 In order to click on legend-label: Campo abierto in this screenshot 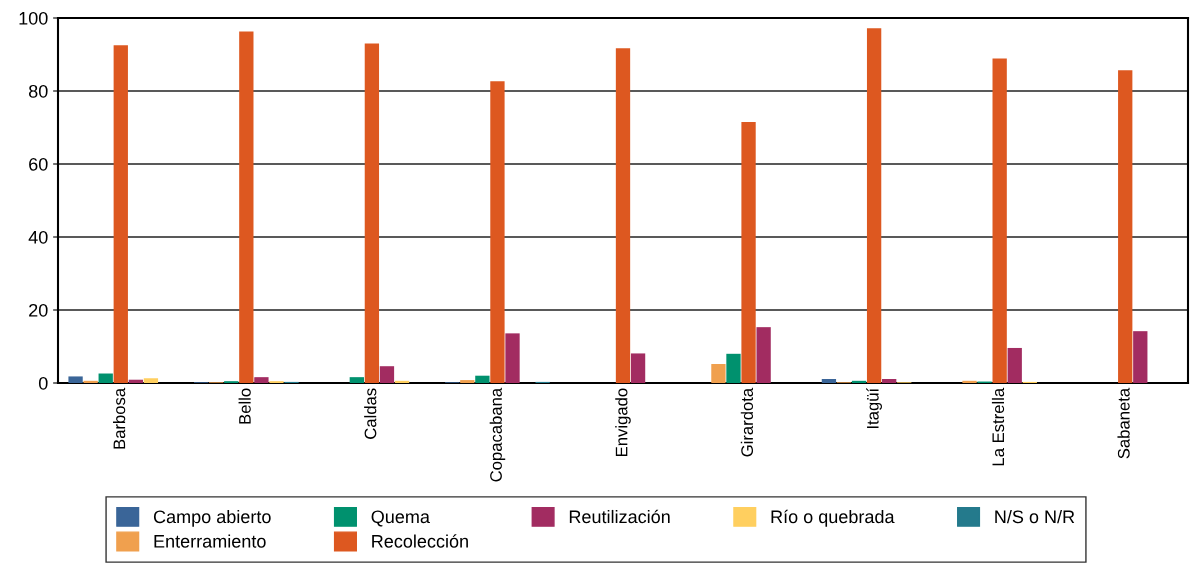, I will do `click(212, 518)`.